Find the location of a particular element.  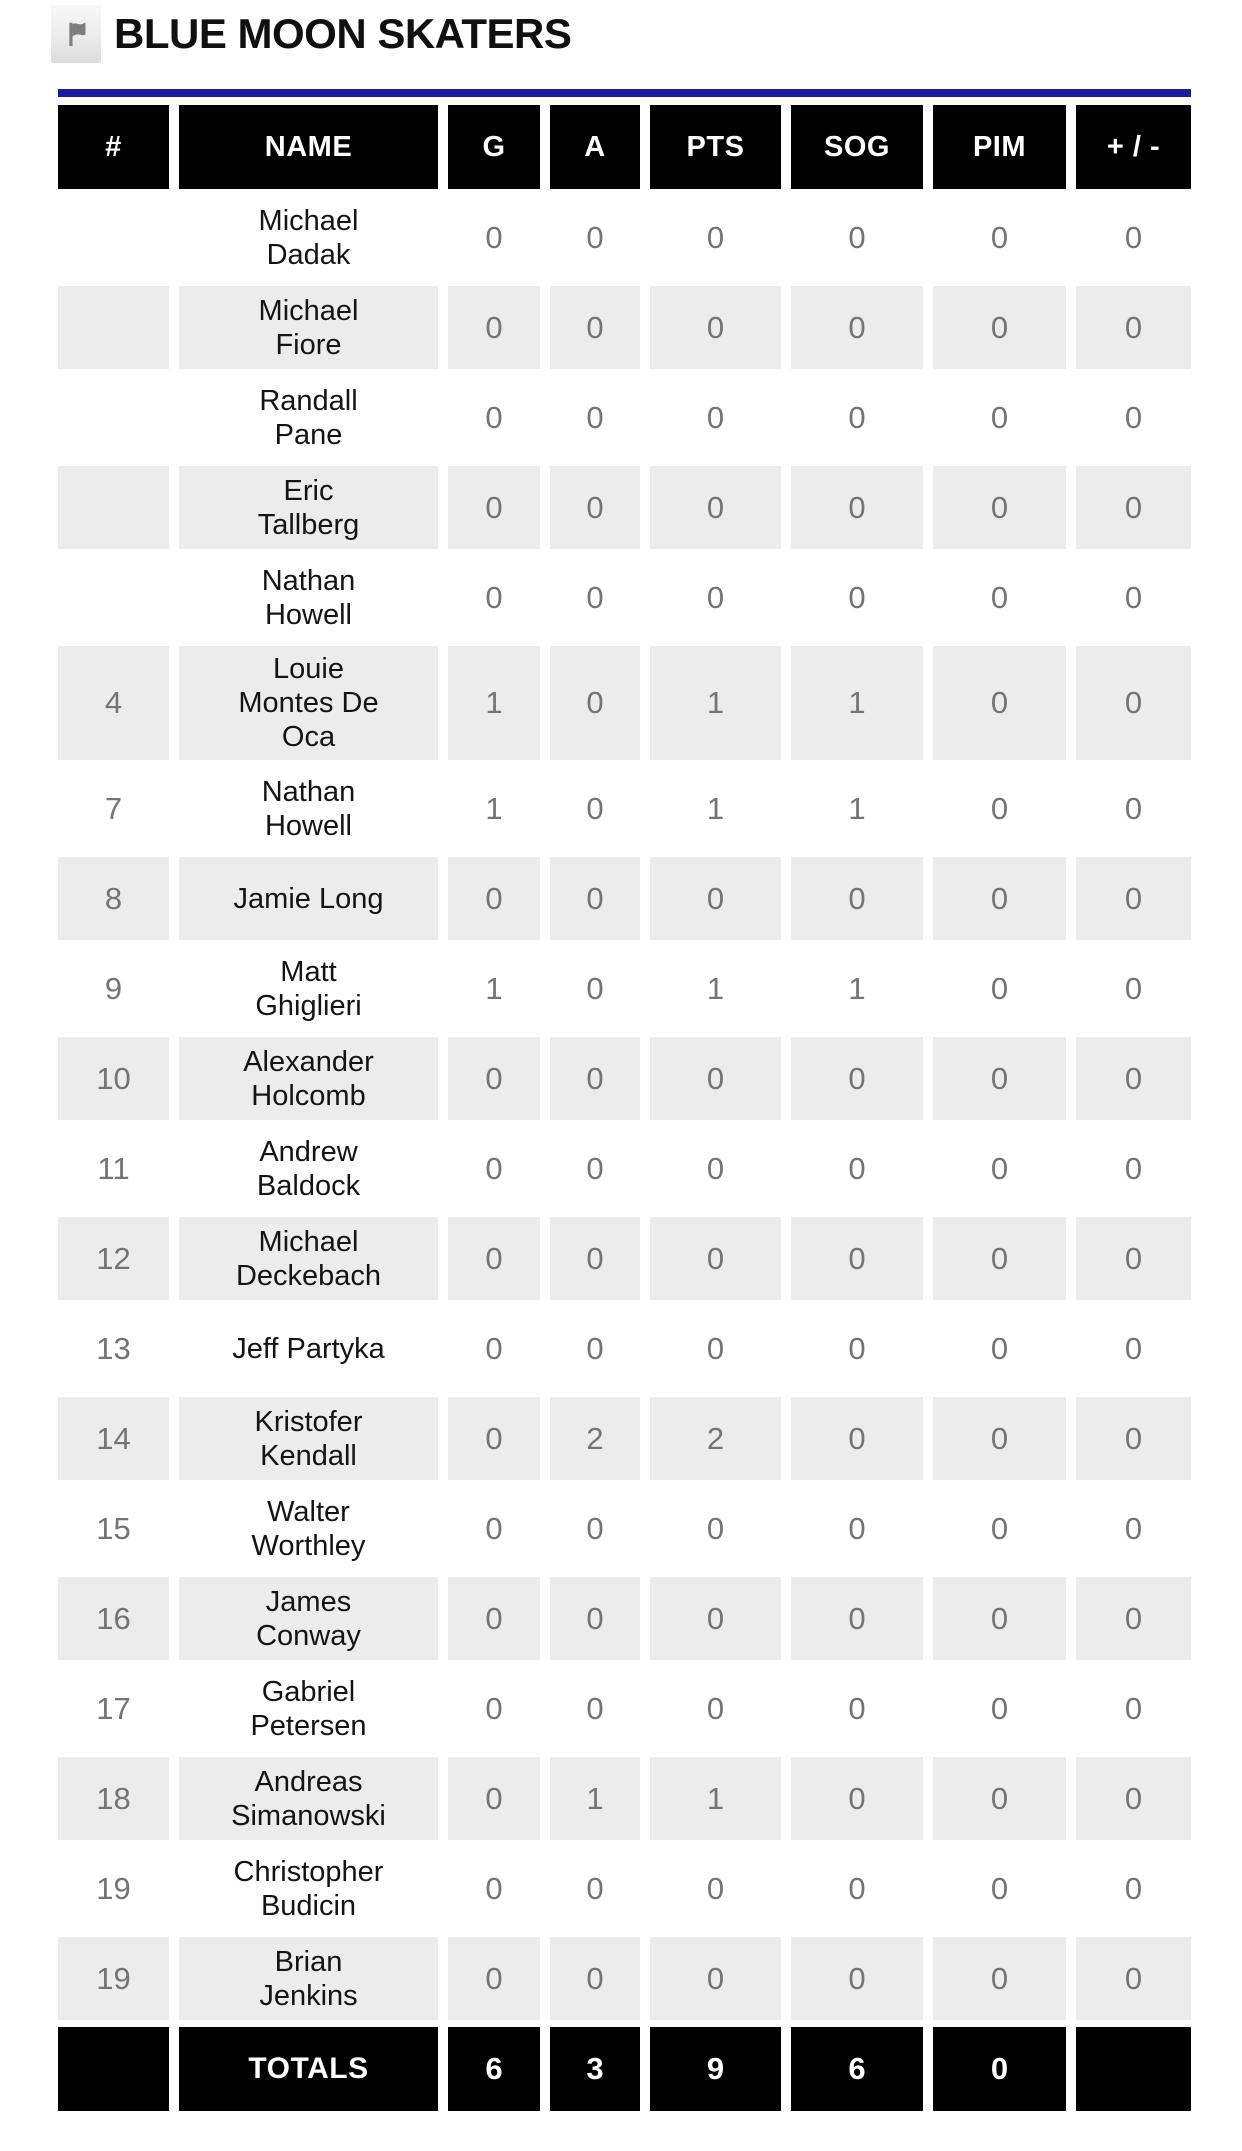

col-header-name: NAME is located at coordinates (308, 147).